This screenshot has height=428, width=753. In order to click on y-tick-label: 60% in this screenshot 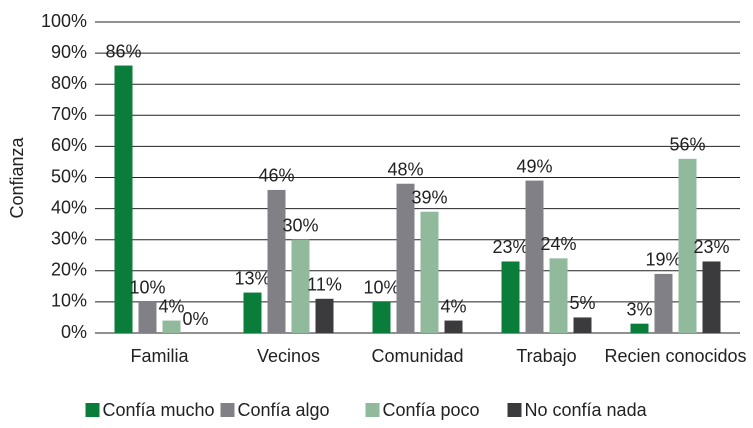, I will do `click(69, 145)`.